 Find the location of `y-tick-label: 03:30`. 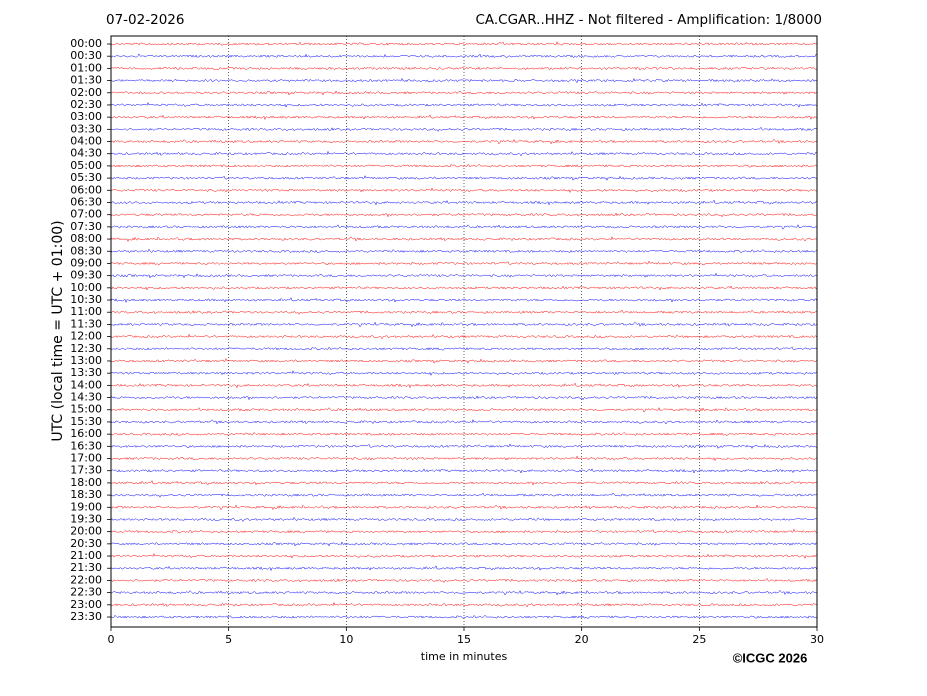

y-tick-label: 03:30 is located at coordinates (86, 128).